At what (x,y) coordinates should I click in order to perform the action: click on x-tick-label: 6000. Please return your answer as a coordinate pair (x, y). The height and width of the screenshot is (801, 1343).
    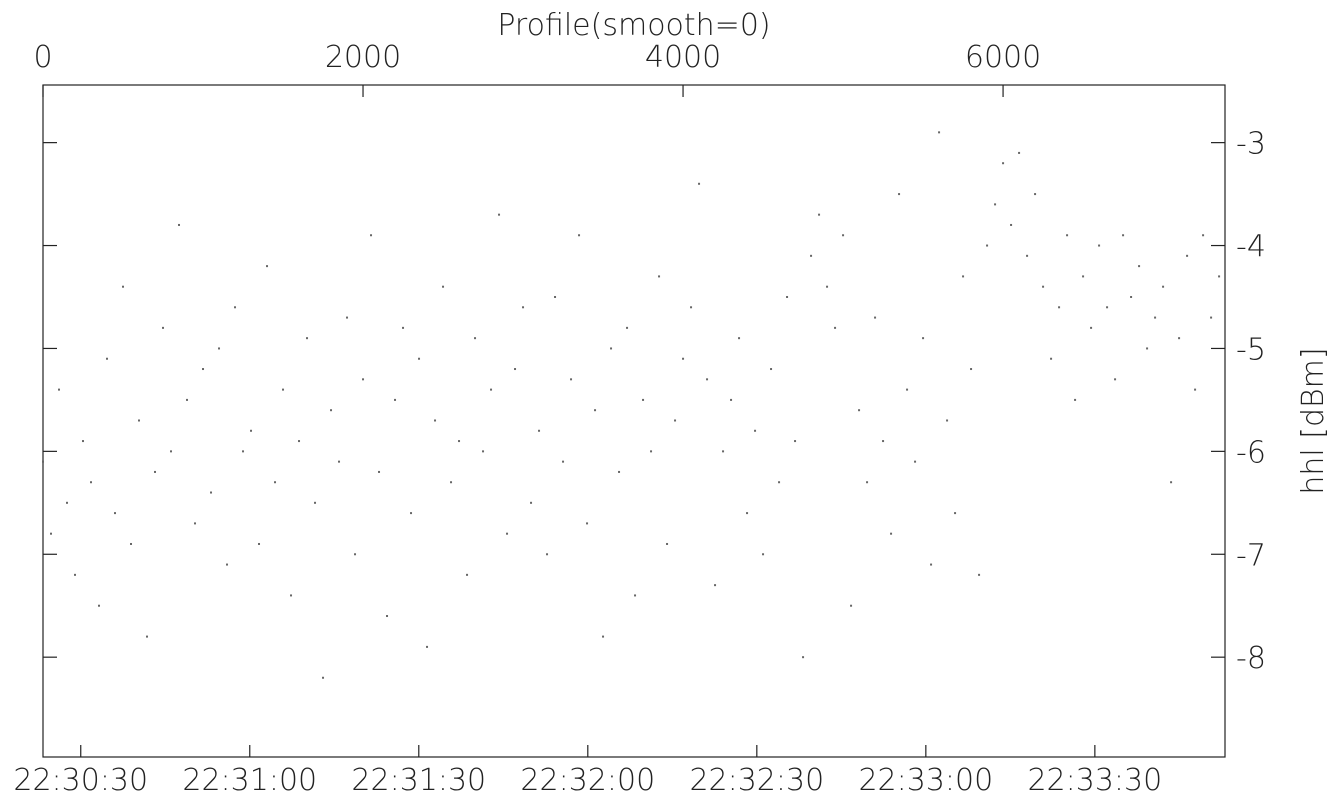
    Looking at the image, I should click on (1003, 57).